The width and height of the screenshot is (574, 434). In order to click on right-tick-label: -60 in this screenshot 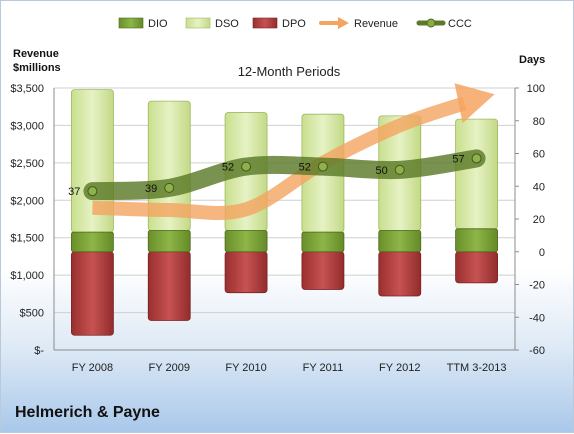, I will do `click(537, 351)`.